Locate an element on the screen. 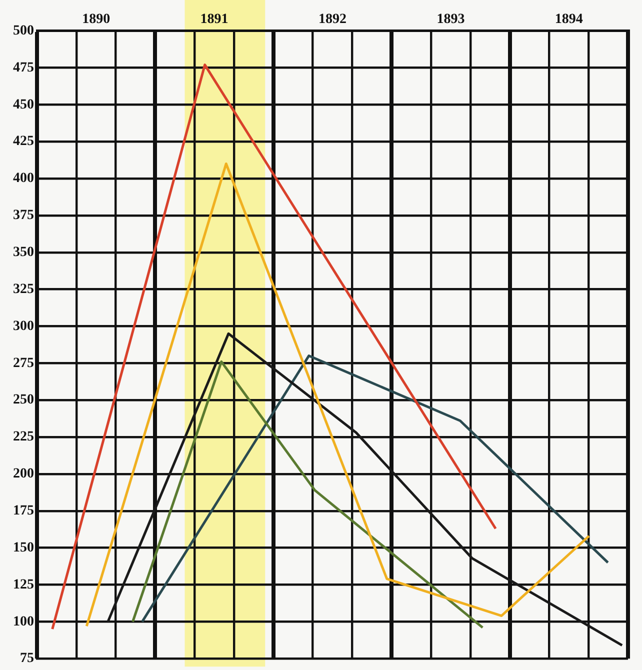 The width and height of the screenshot is (642, 670). x-tick-label: 1890 is located at coordinates (96, 20).